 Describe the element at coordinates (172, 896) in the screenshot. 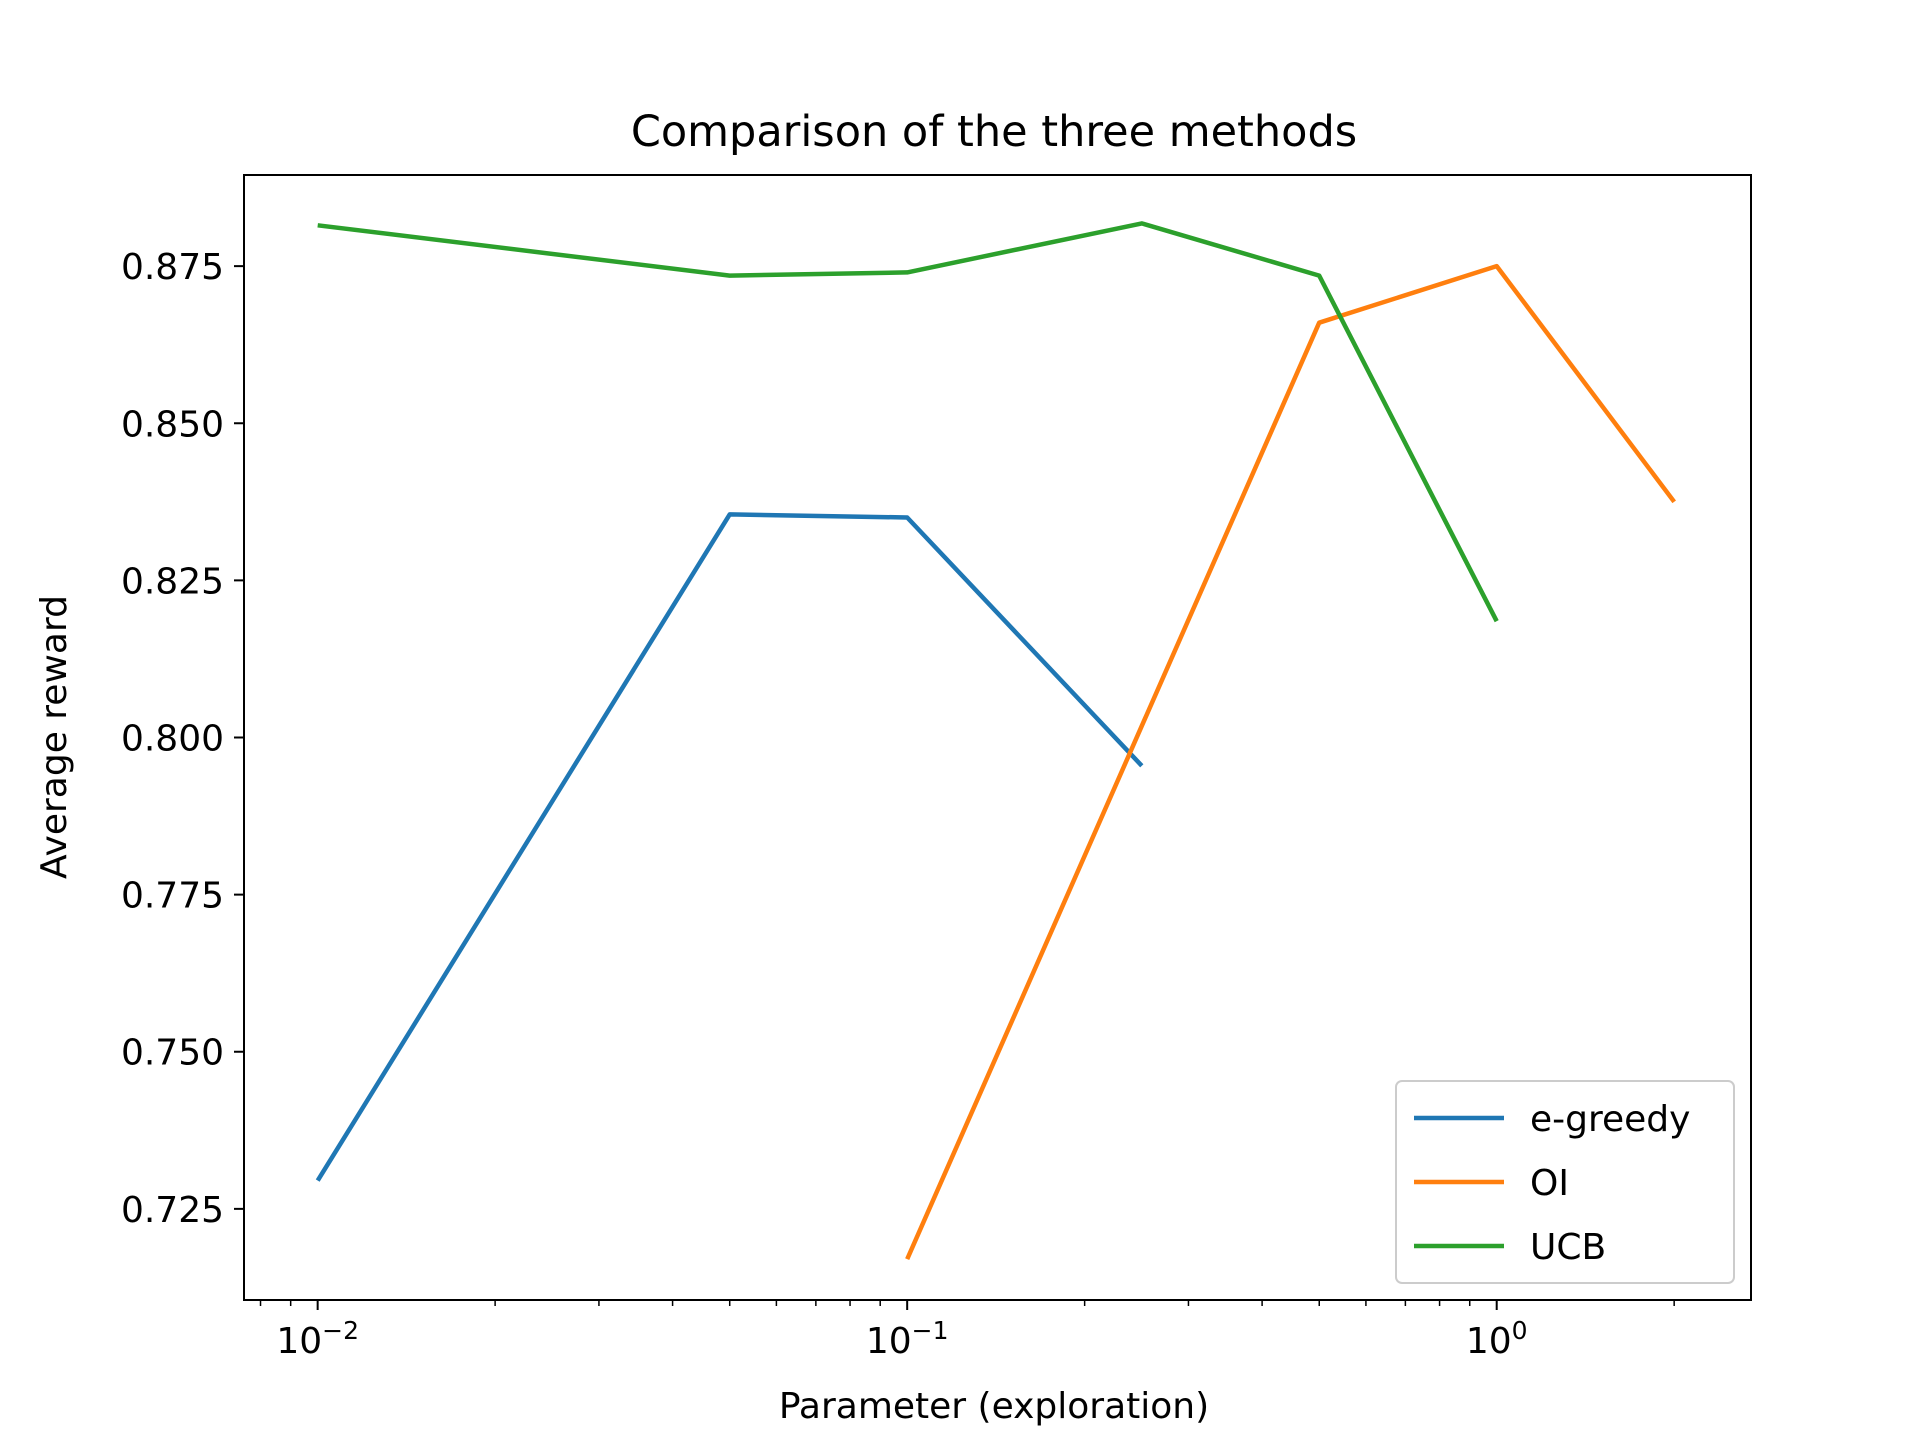

I see `y-tick-label: 0.775` at that location.